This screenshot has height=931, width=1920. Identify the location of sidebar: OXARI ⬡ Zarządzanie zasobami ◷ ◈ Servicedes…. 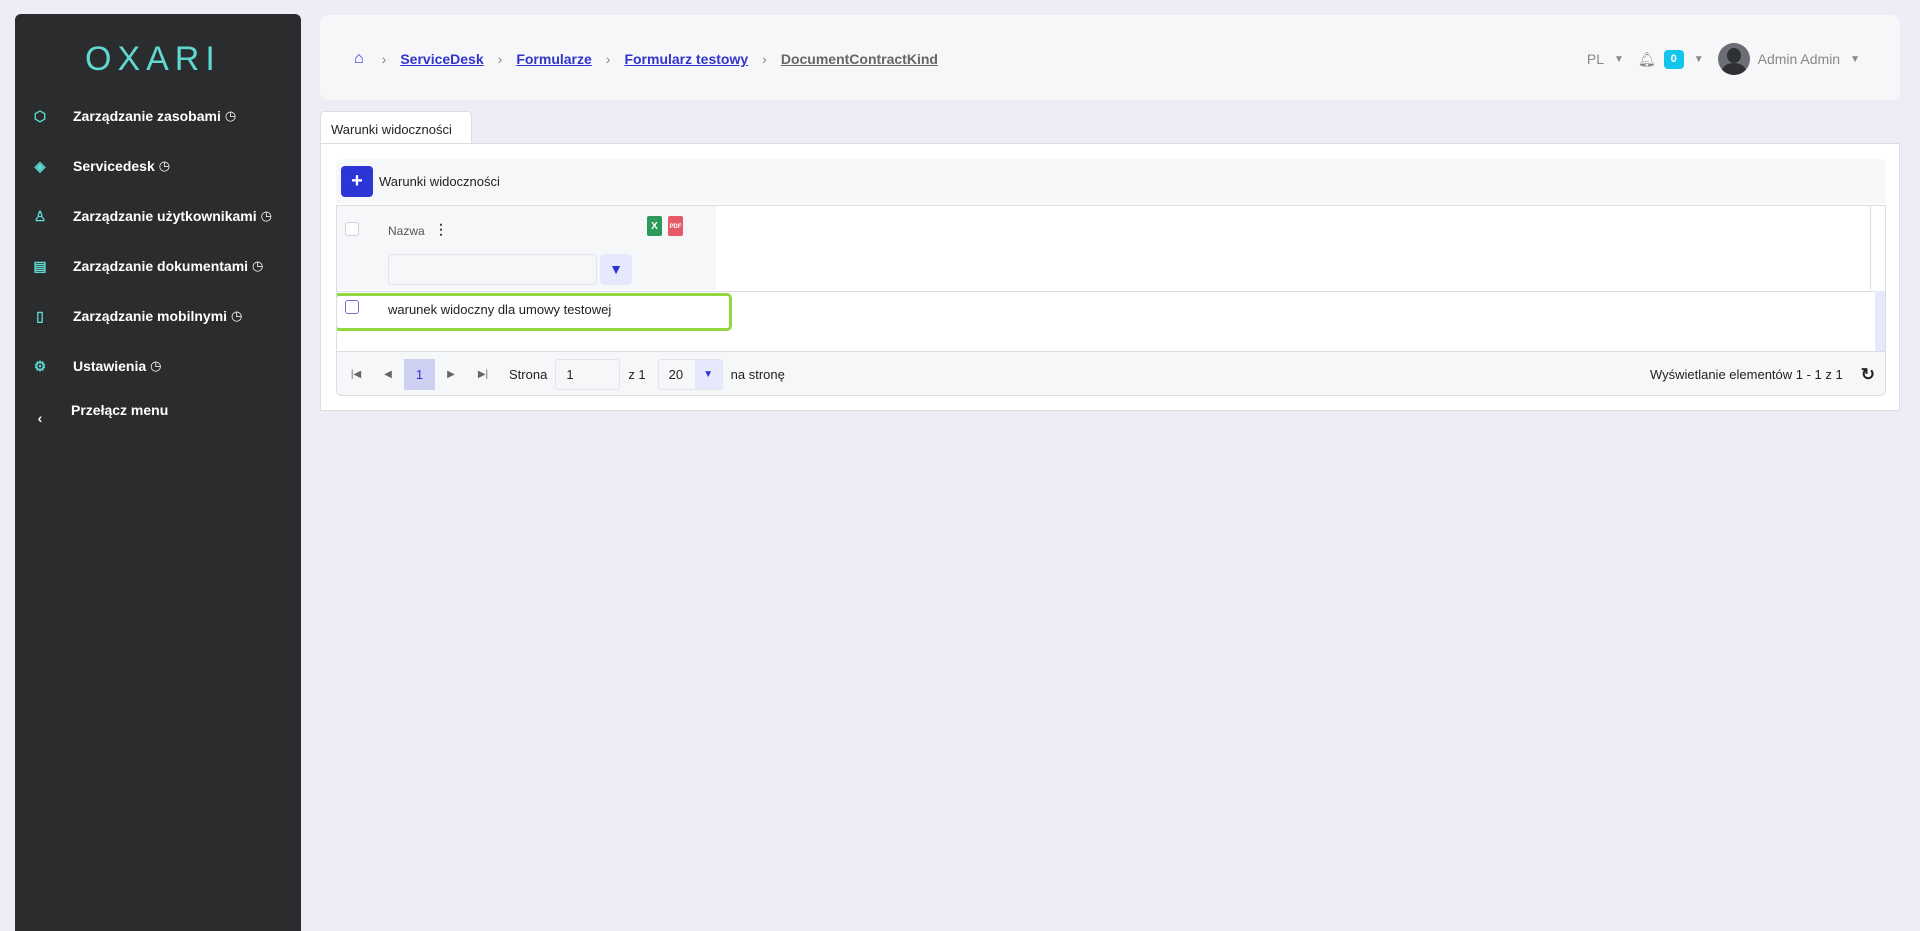
(158, 472).